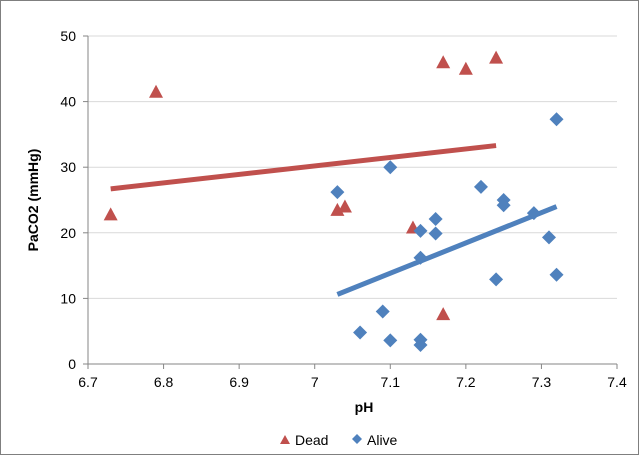 The height and width of the screenshot is (455, 639). I want to click on legend-dead-marker, so click(285, 439).